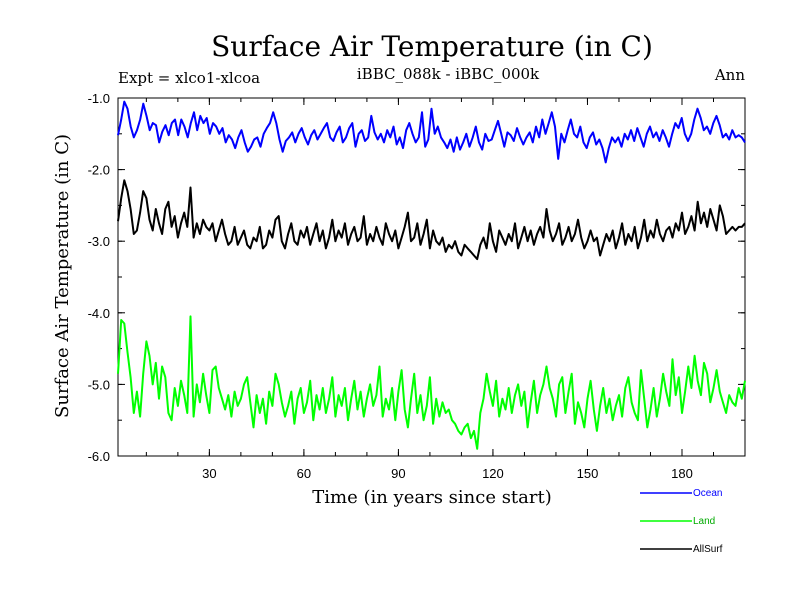 The image size is (800, 600). What do you see at coordinates (189, 78) in the screenshot?
I see `experiment-label: Expt = xlco1-xlcoa` at bounding box center [189, 78].